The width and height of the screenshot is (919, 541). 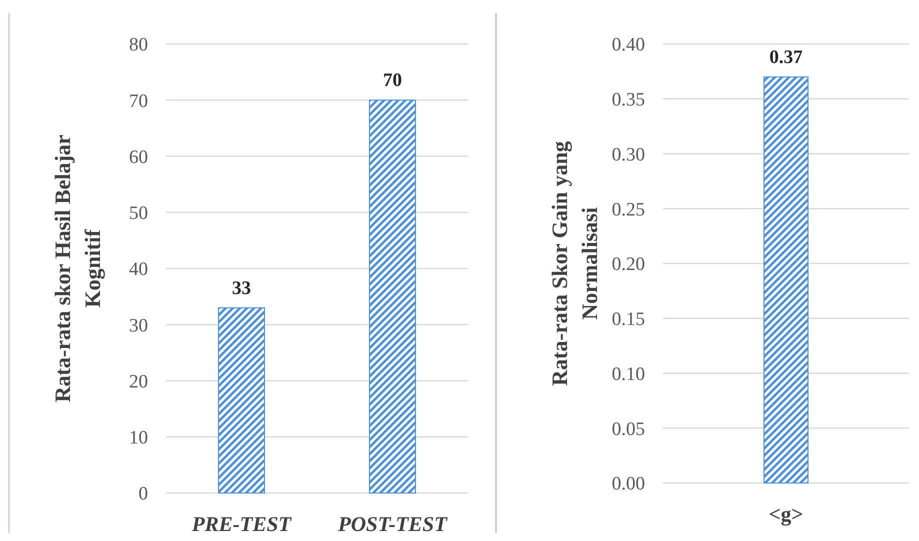 I want to click on y-tick-label: 0.35, so click(x=628, y=100).